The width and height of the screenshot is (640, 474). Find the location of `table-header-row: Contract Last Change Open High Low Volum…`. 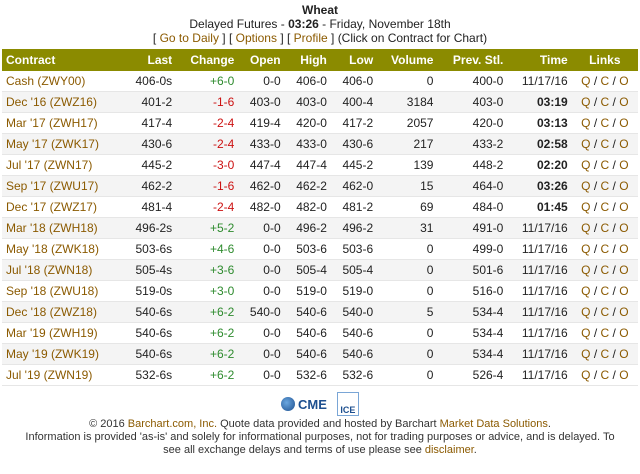

table-header-row: Contract Last Change Open High Low Volum… is located at coordinates (320, 60).